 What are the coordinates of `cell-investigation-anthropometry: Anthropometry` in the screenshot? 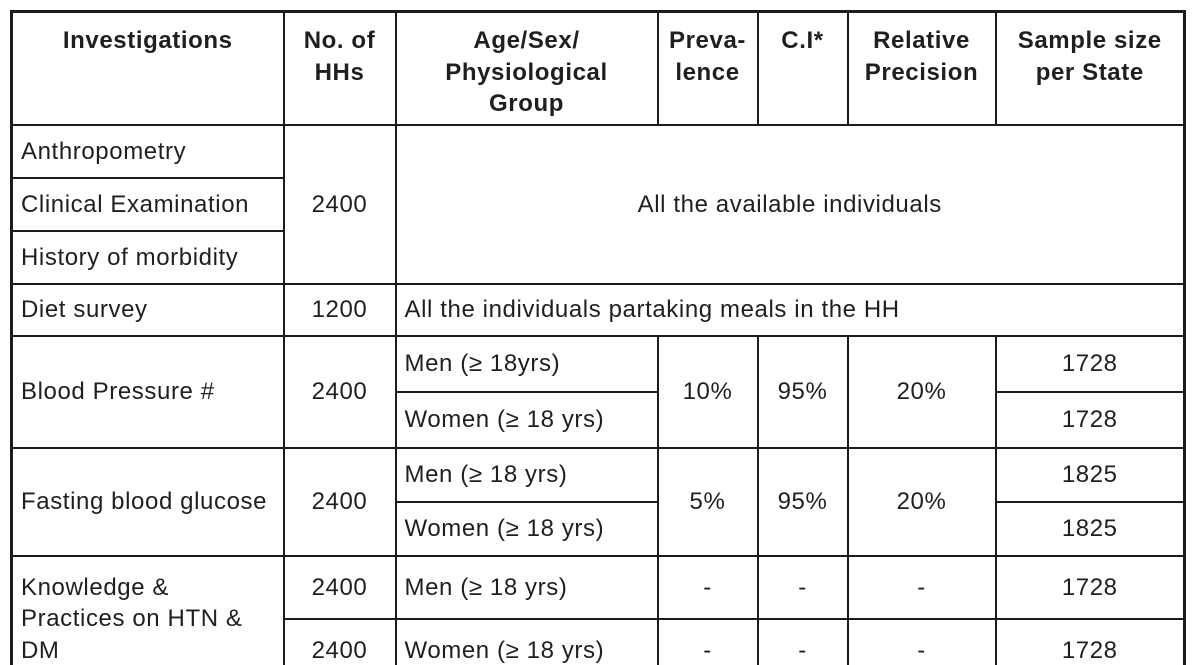 It's located at (147, 152).